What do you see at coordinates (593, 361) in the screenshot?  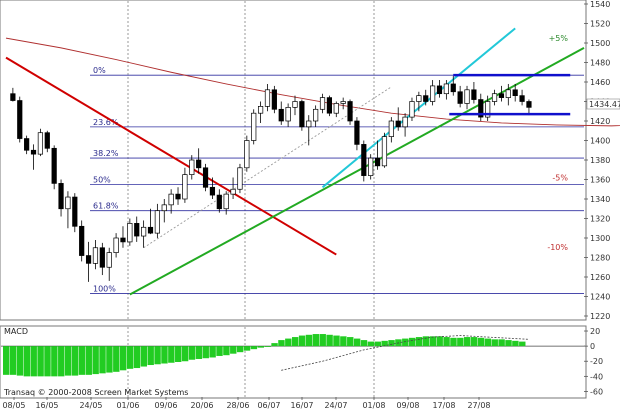 I see `macd-y-axis: 20 0 -20 -40 -60` at bounding box center [593, 361].